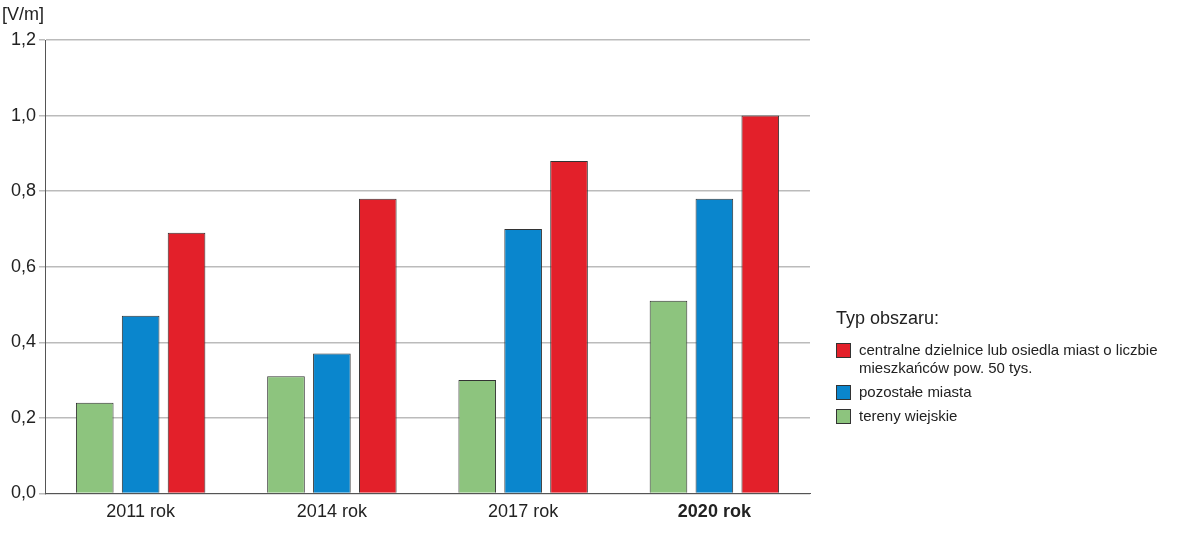 Image resolution: width=1188 pixels, height=535 pixels. I want to click on y-tick-label: 0,2, so click(23, 416).